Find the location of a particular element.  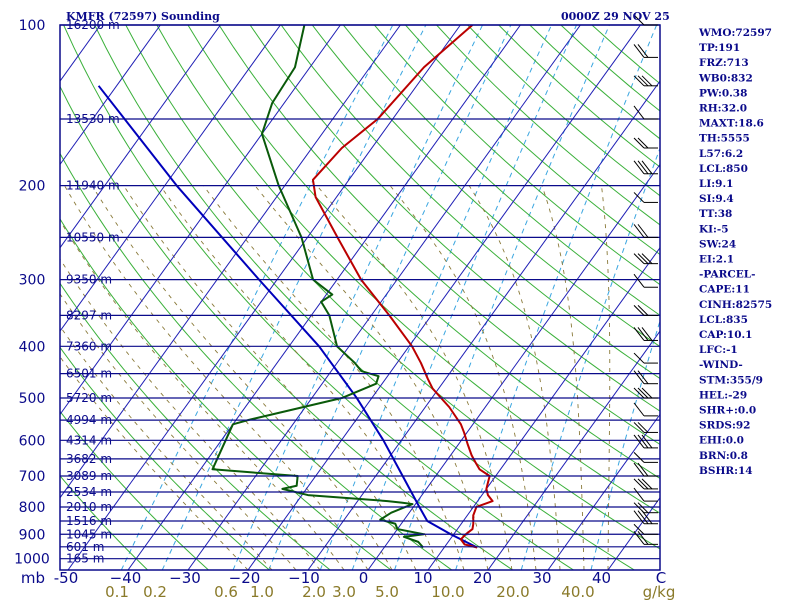

height-label: 4994 m is located at coordinates (89, 420).